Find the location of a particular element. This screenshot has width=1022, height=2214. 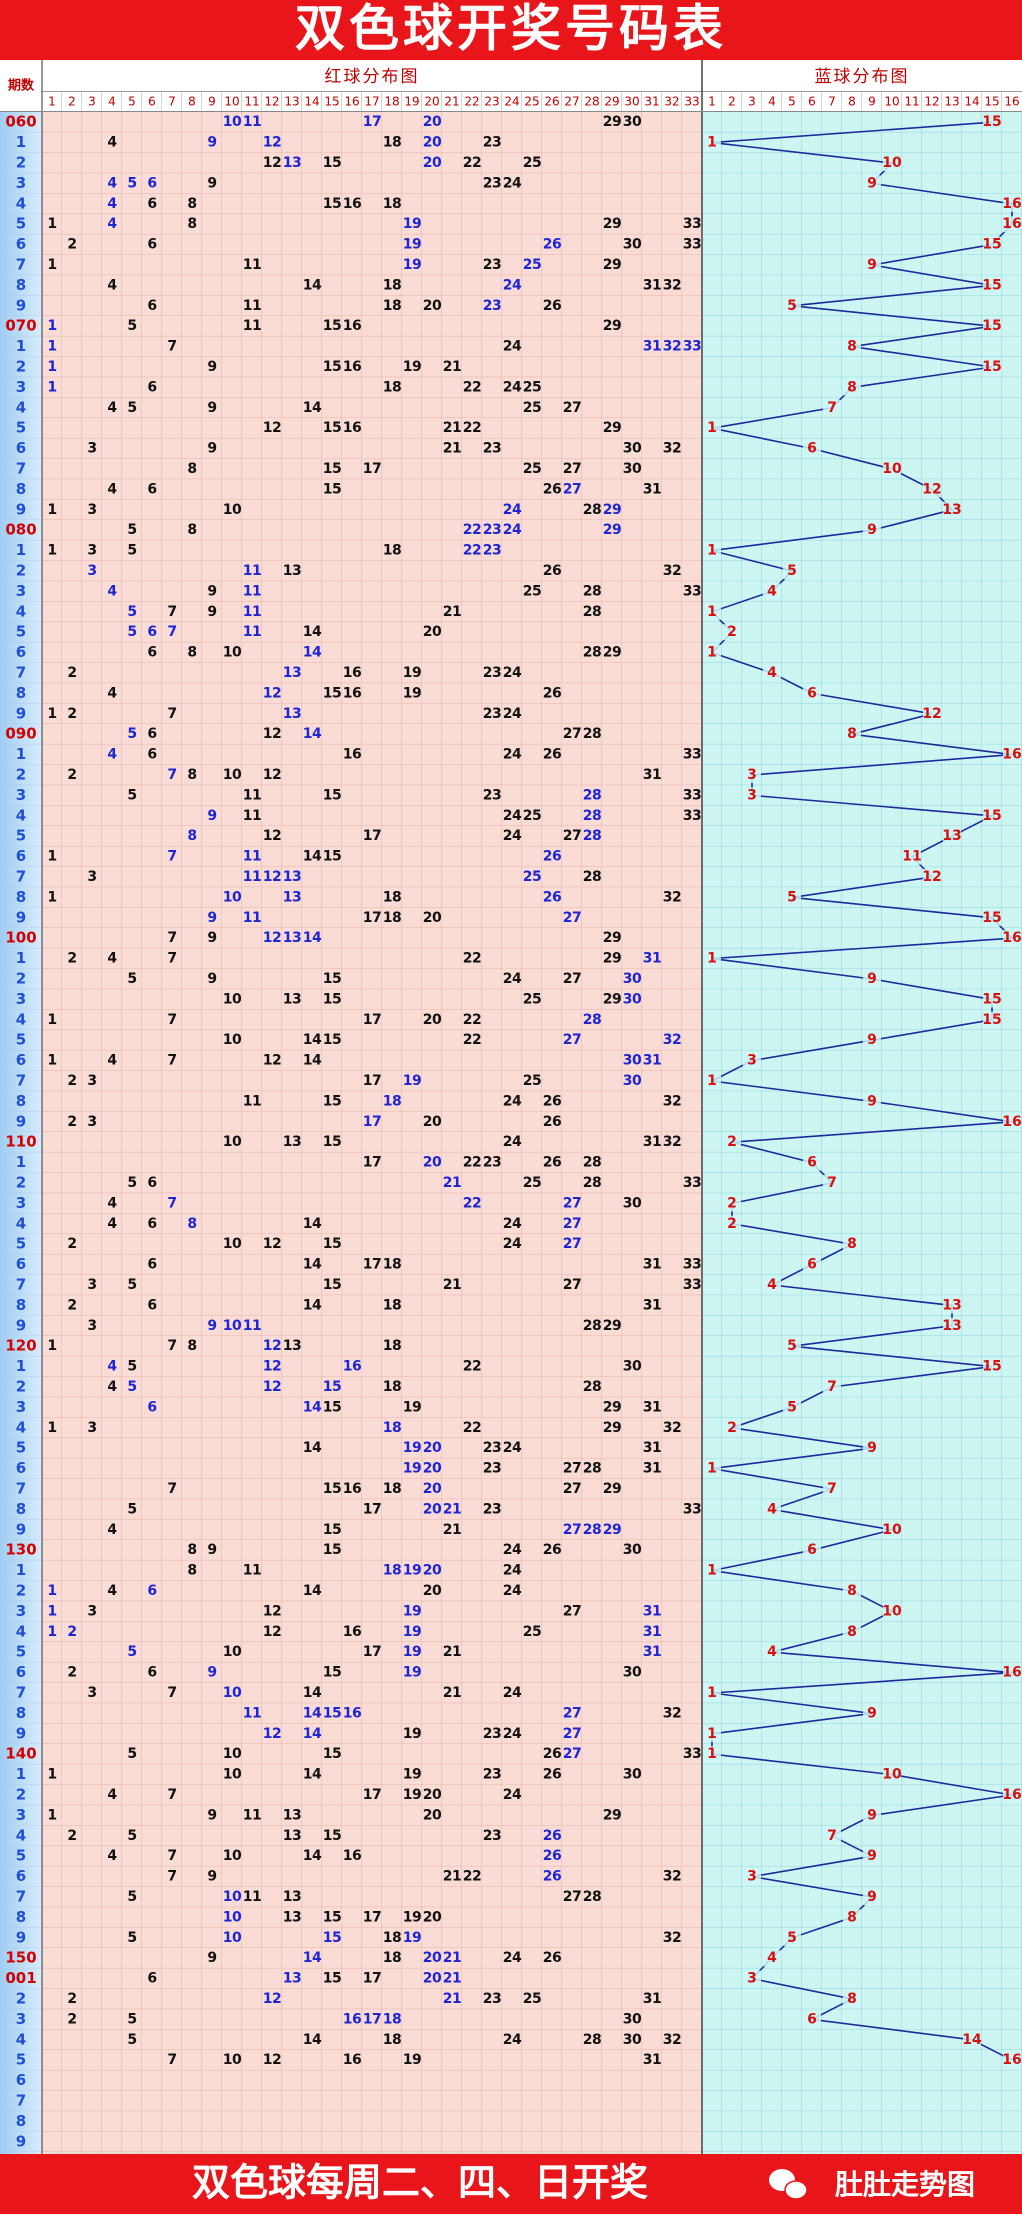

red-ball-number: 20 is located at coordinates (432, 632).